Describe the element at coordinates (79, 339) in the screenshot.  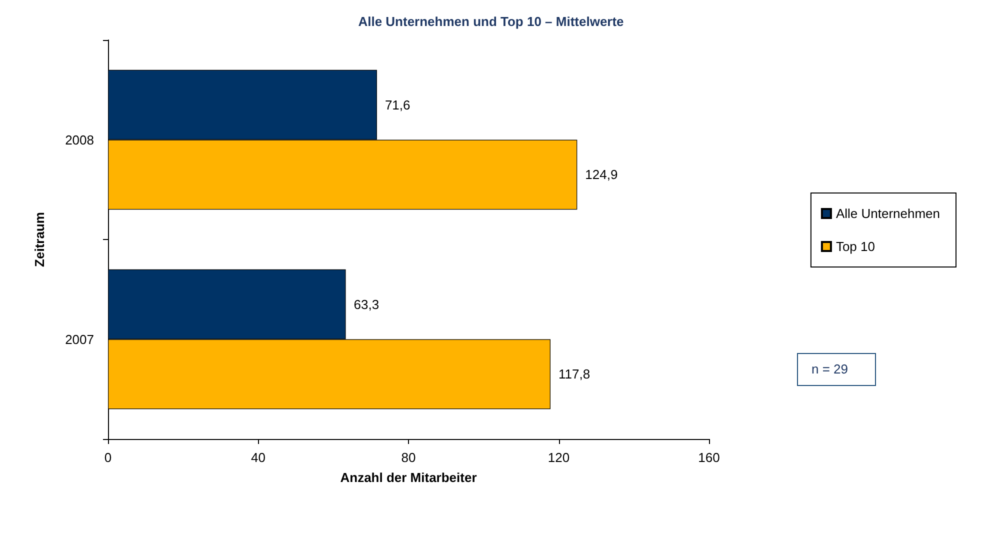
I see `y-tick-label: 2007` at that location.